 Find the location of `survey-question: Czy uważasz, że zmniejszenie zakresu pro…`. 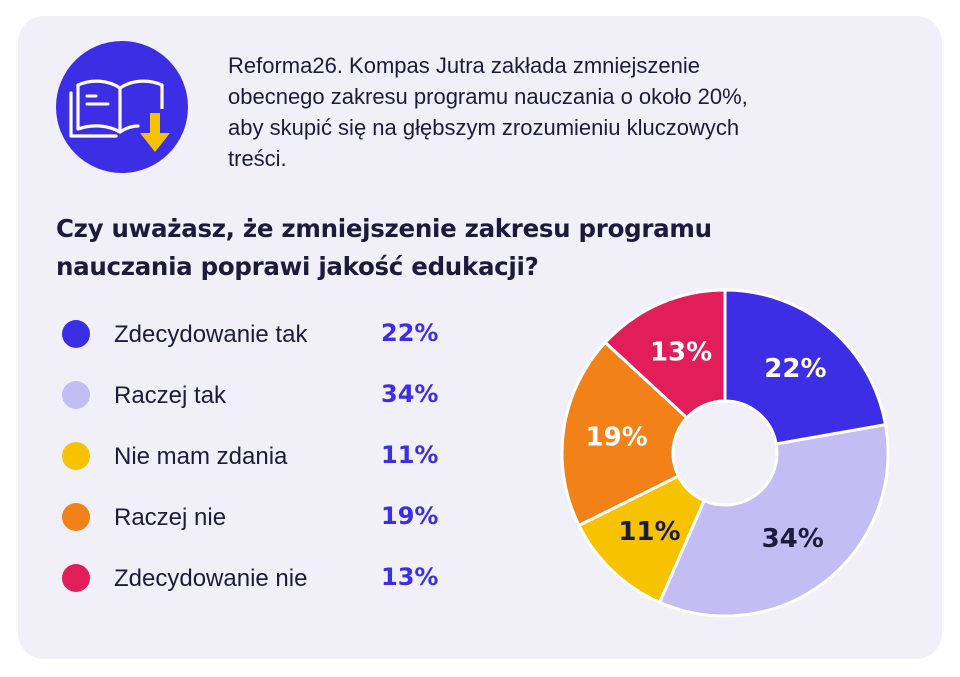

survey-question: Czy uważasz, że zmniejszenie zakresu pro… is located at coordinates (384, 247).